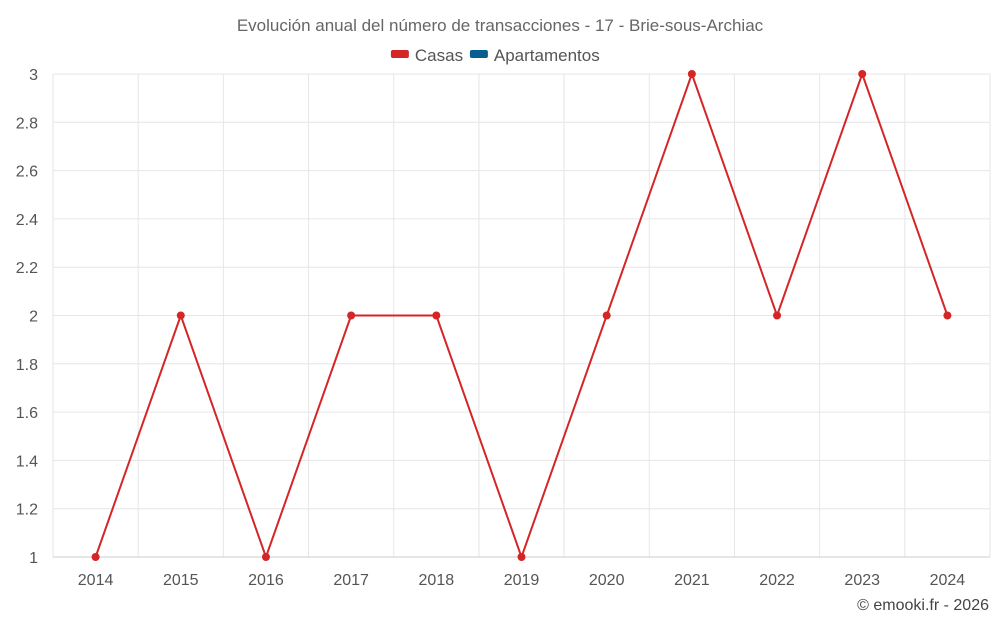  I want to click on credit-text: © emooki.fr - 2026, so click(923, 605).